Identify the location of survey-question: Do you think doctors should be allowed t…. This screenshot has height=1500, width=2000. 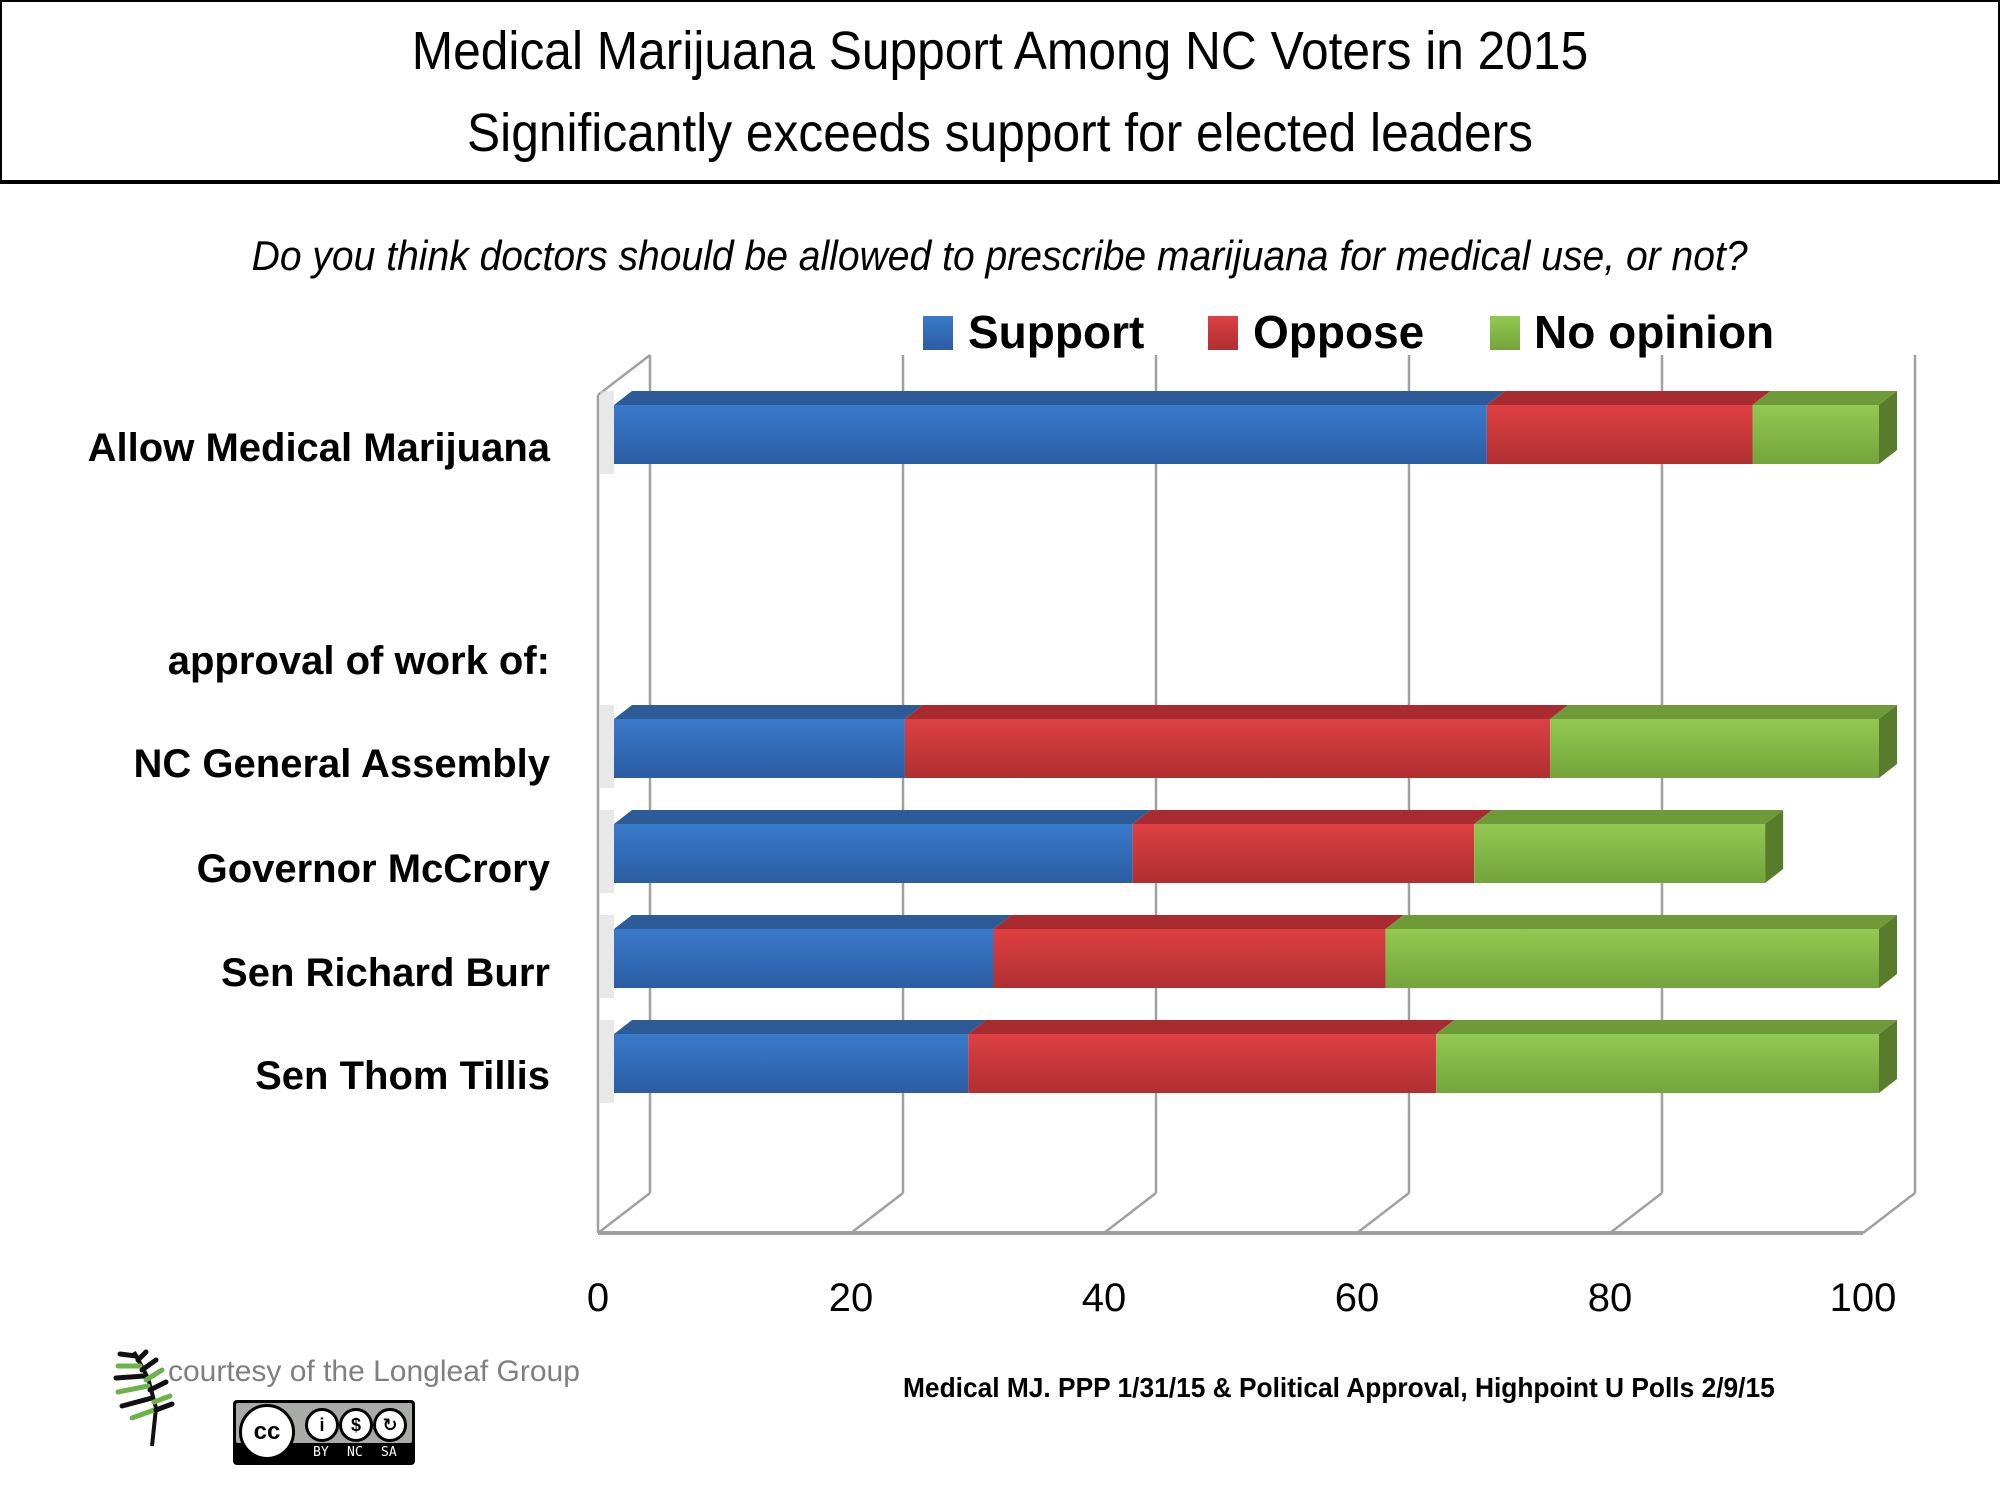
(999, 255).